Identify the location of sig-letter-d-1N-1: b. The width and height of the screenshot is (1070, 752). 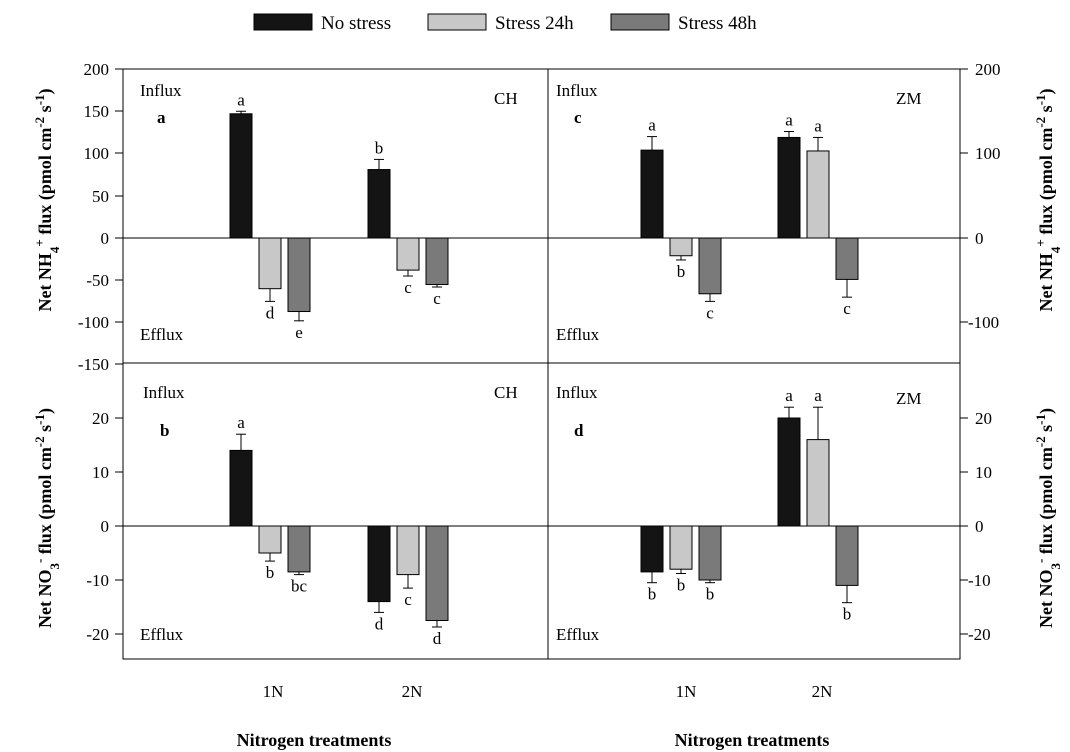
(681, 585).